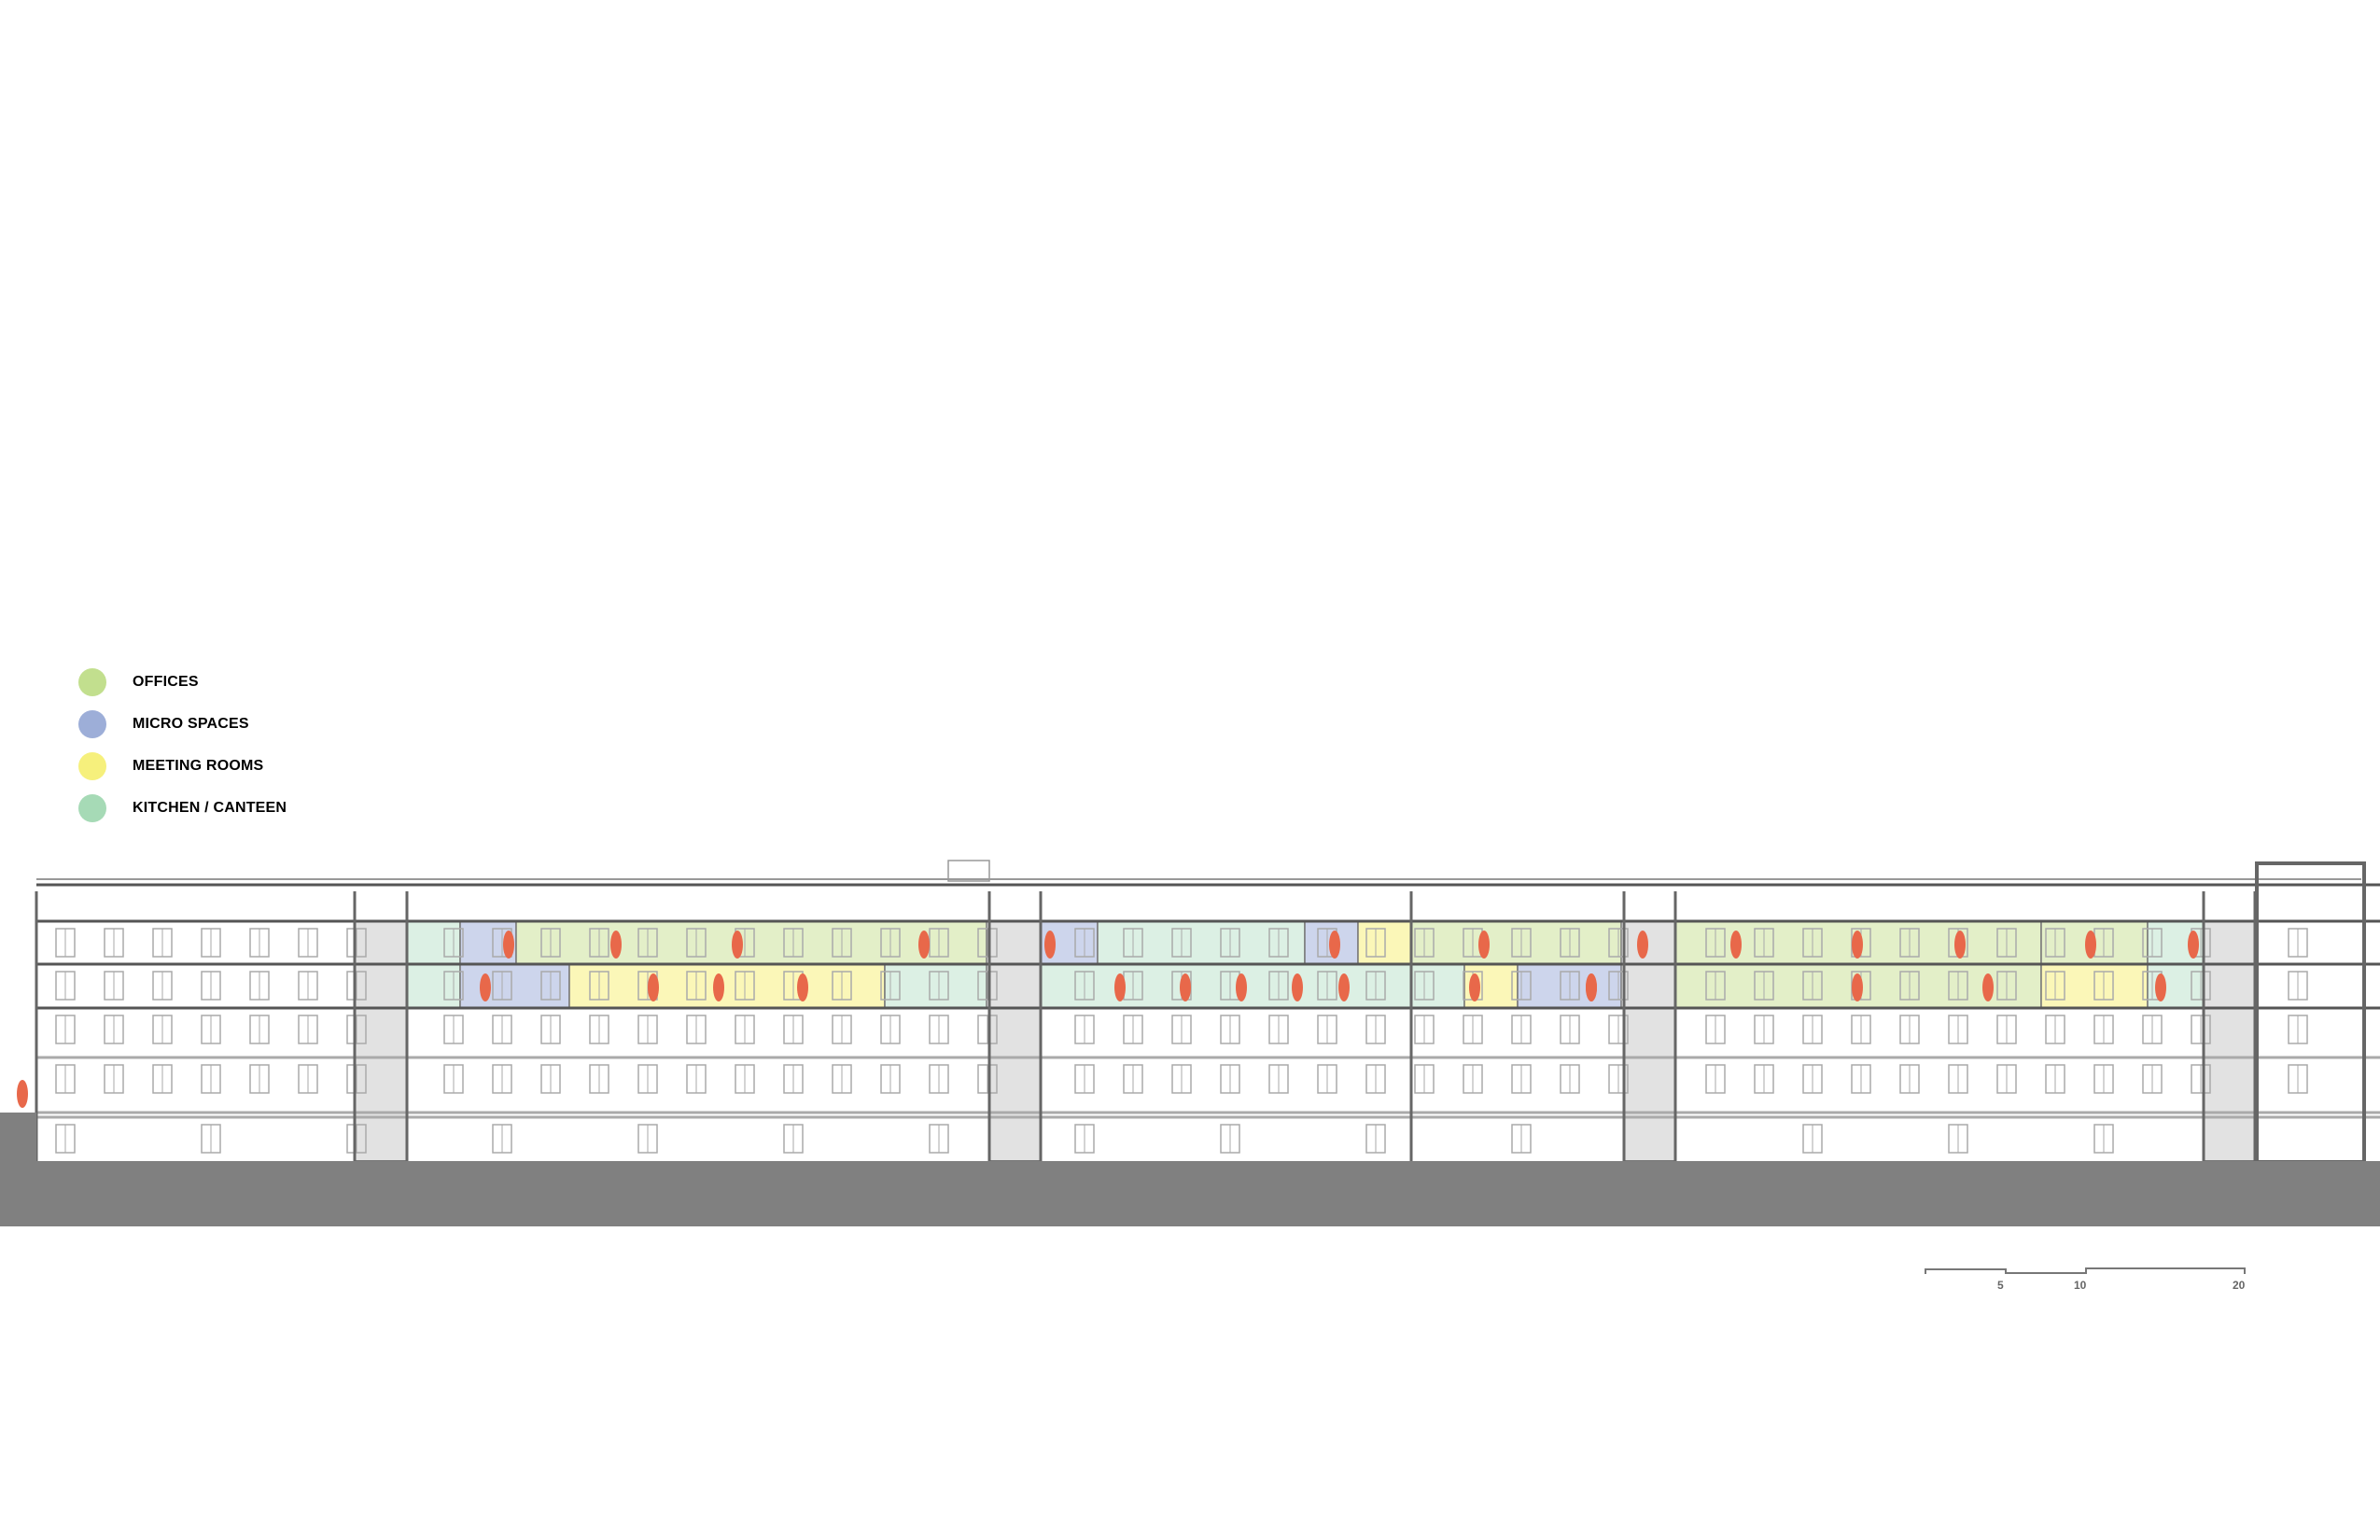  Describe the element at coordinates (2000, 1285) in the screenshot. I see `scale-label-5: 5` at that location.